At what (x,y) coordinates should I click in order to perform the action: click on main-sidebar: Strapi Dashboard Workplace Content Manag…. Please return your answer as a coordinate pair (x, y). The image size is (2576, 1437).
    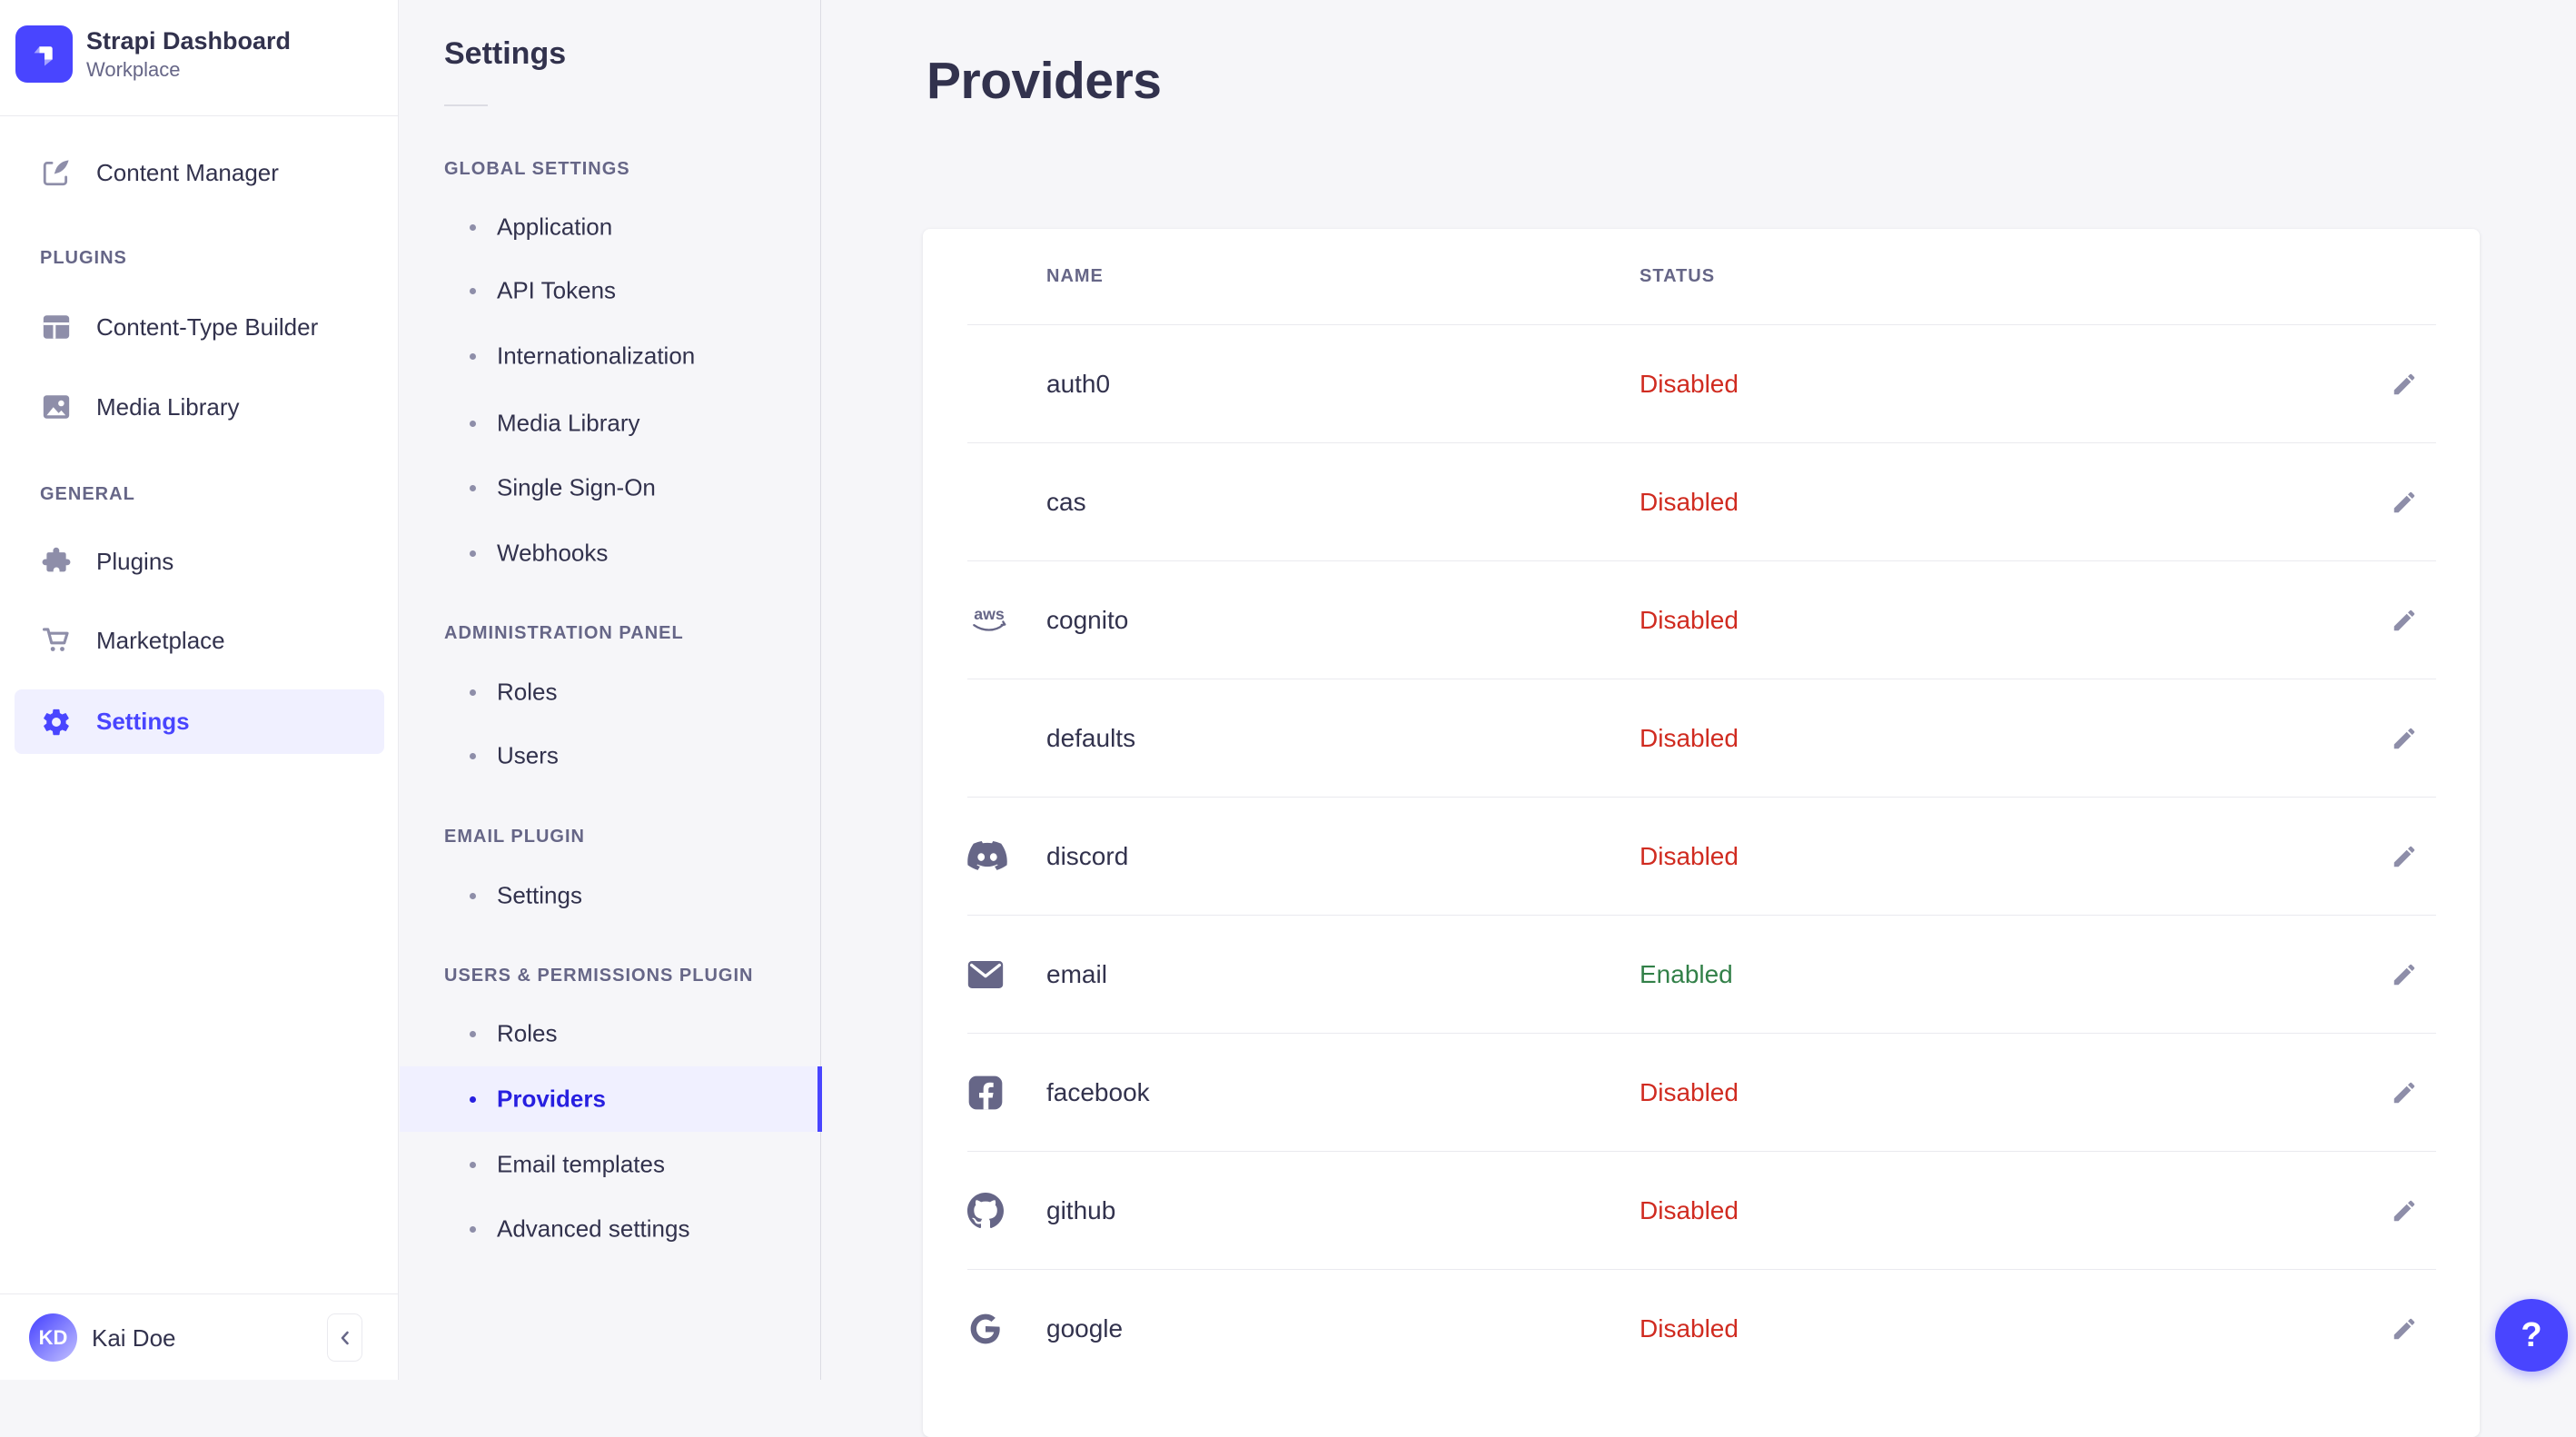
    Looking at the image, I should click on (199, 690).